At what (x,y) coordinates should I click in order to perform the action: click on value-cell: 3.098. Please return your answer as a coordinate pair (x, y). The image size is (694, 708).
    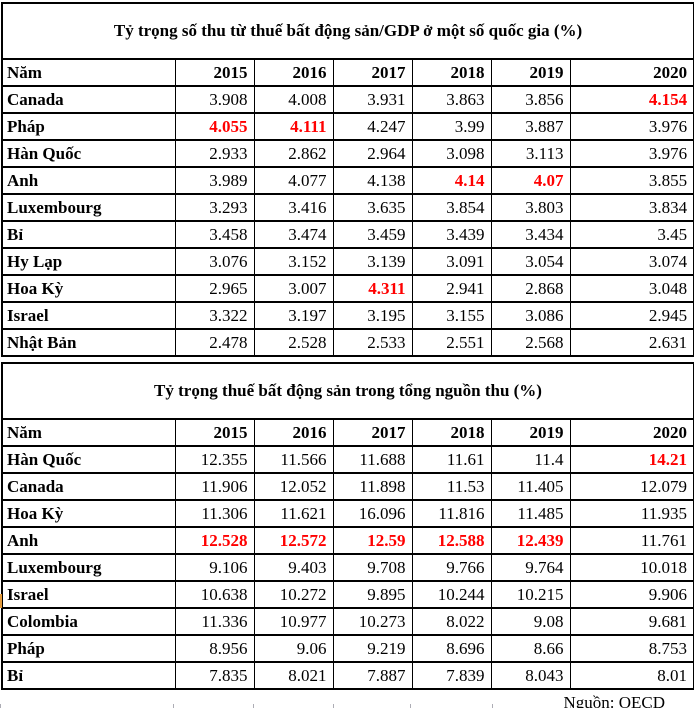
    Looking at the image, I should click on (451, 153).